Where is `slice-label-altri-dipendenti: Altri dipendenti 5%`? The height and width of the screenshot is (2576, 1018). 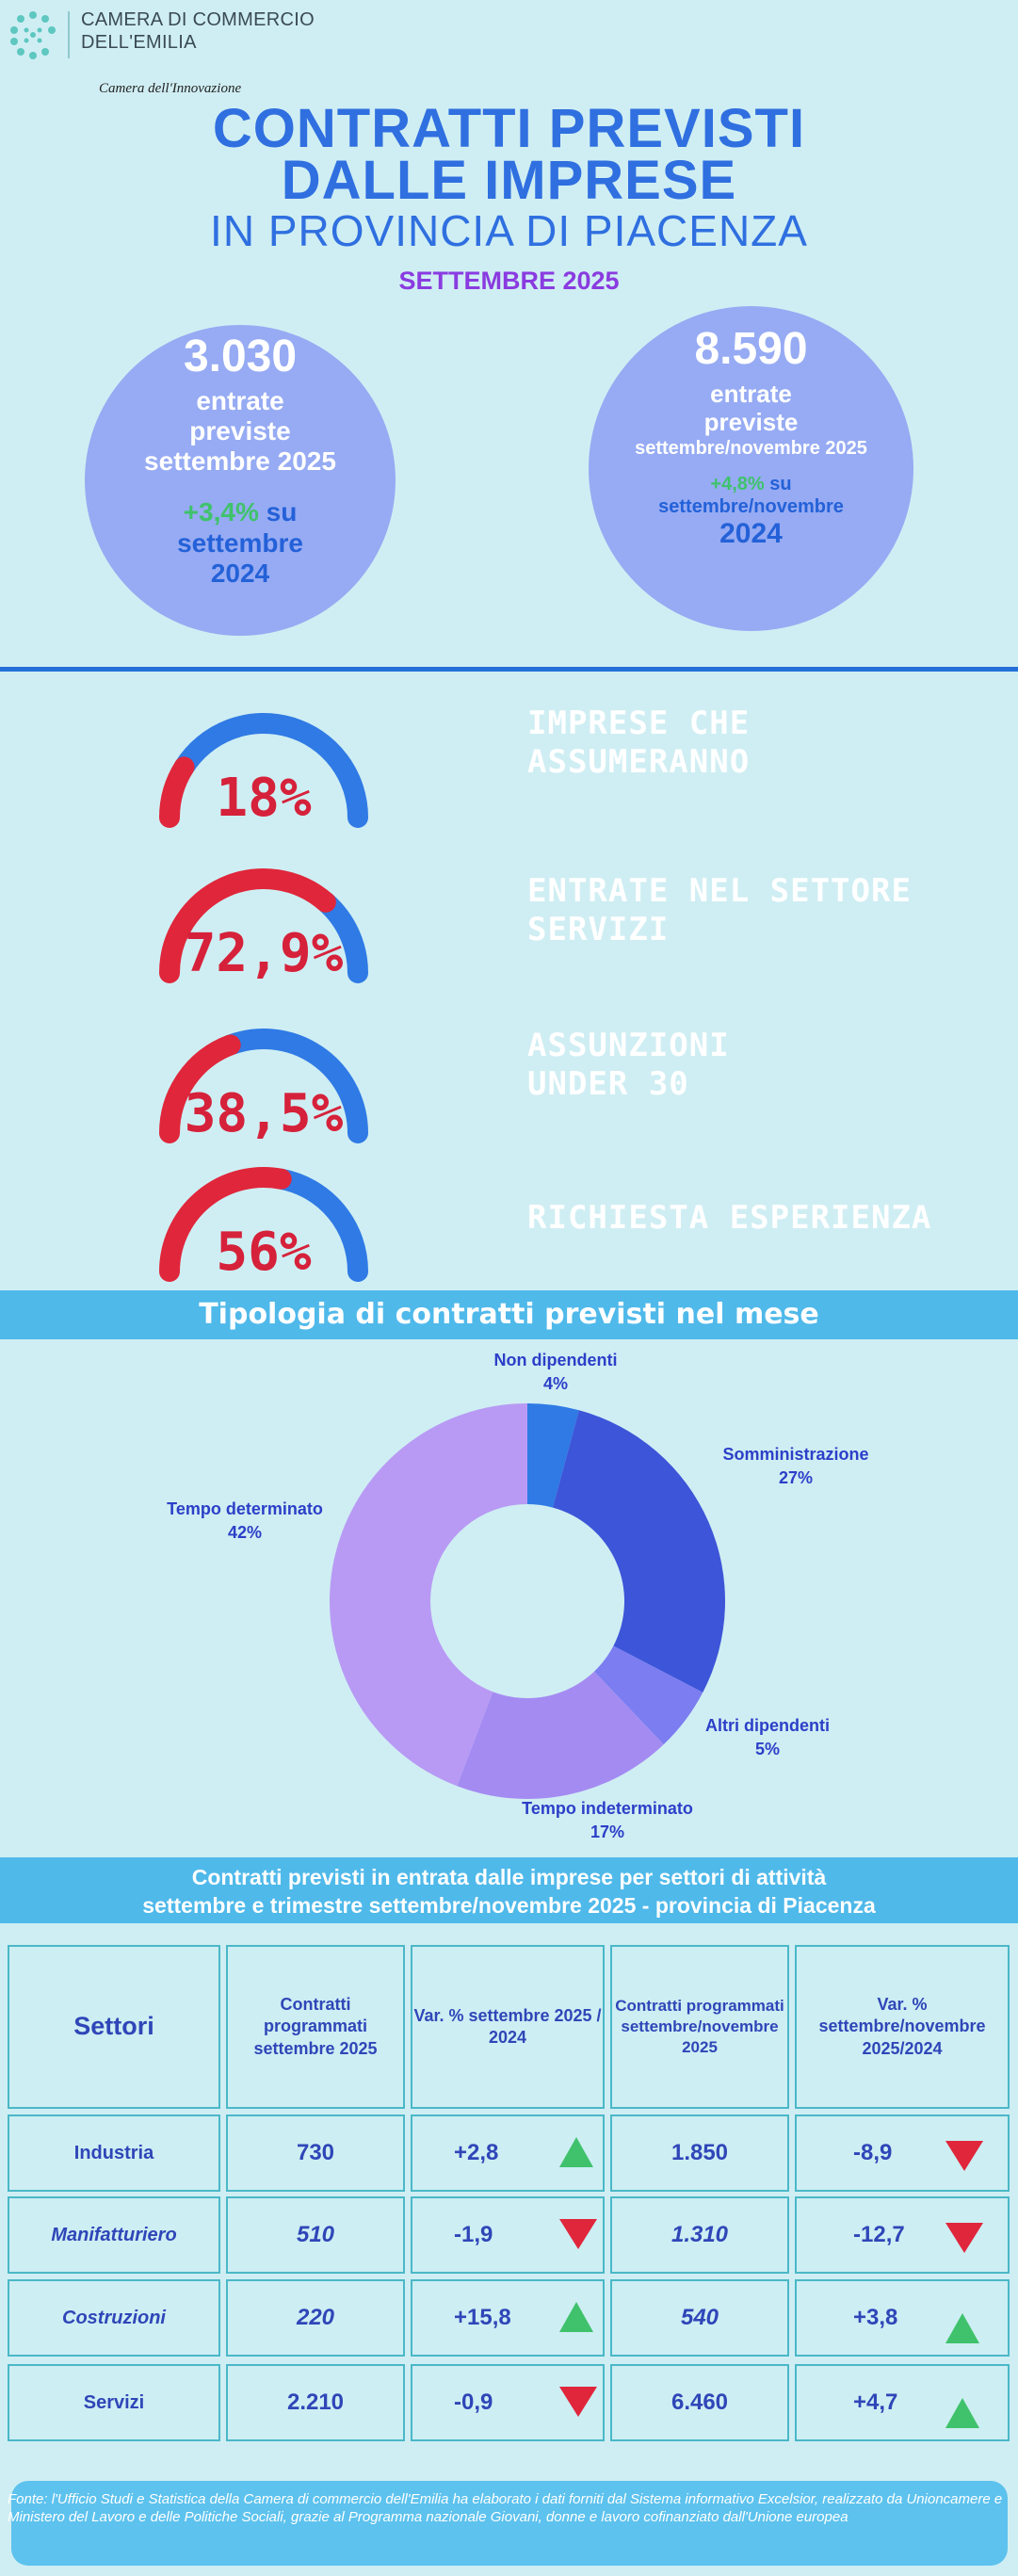 slice-label-altri-dipendenti: Altri dipendenti 5% is located at coordinates (768, 1737).